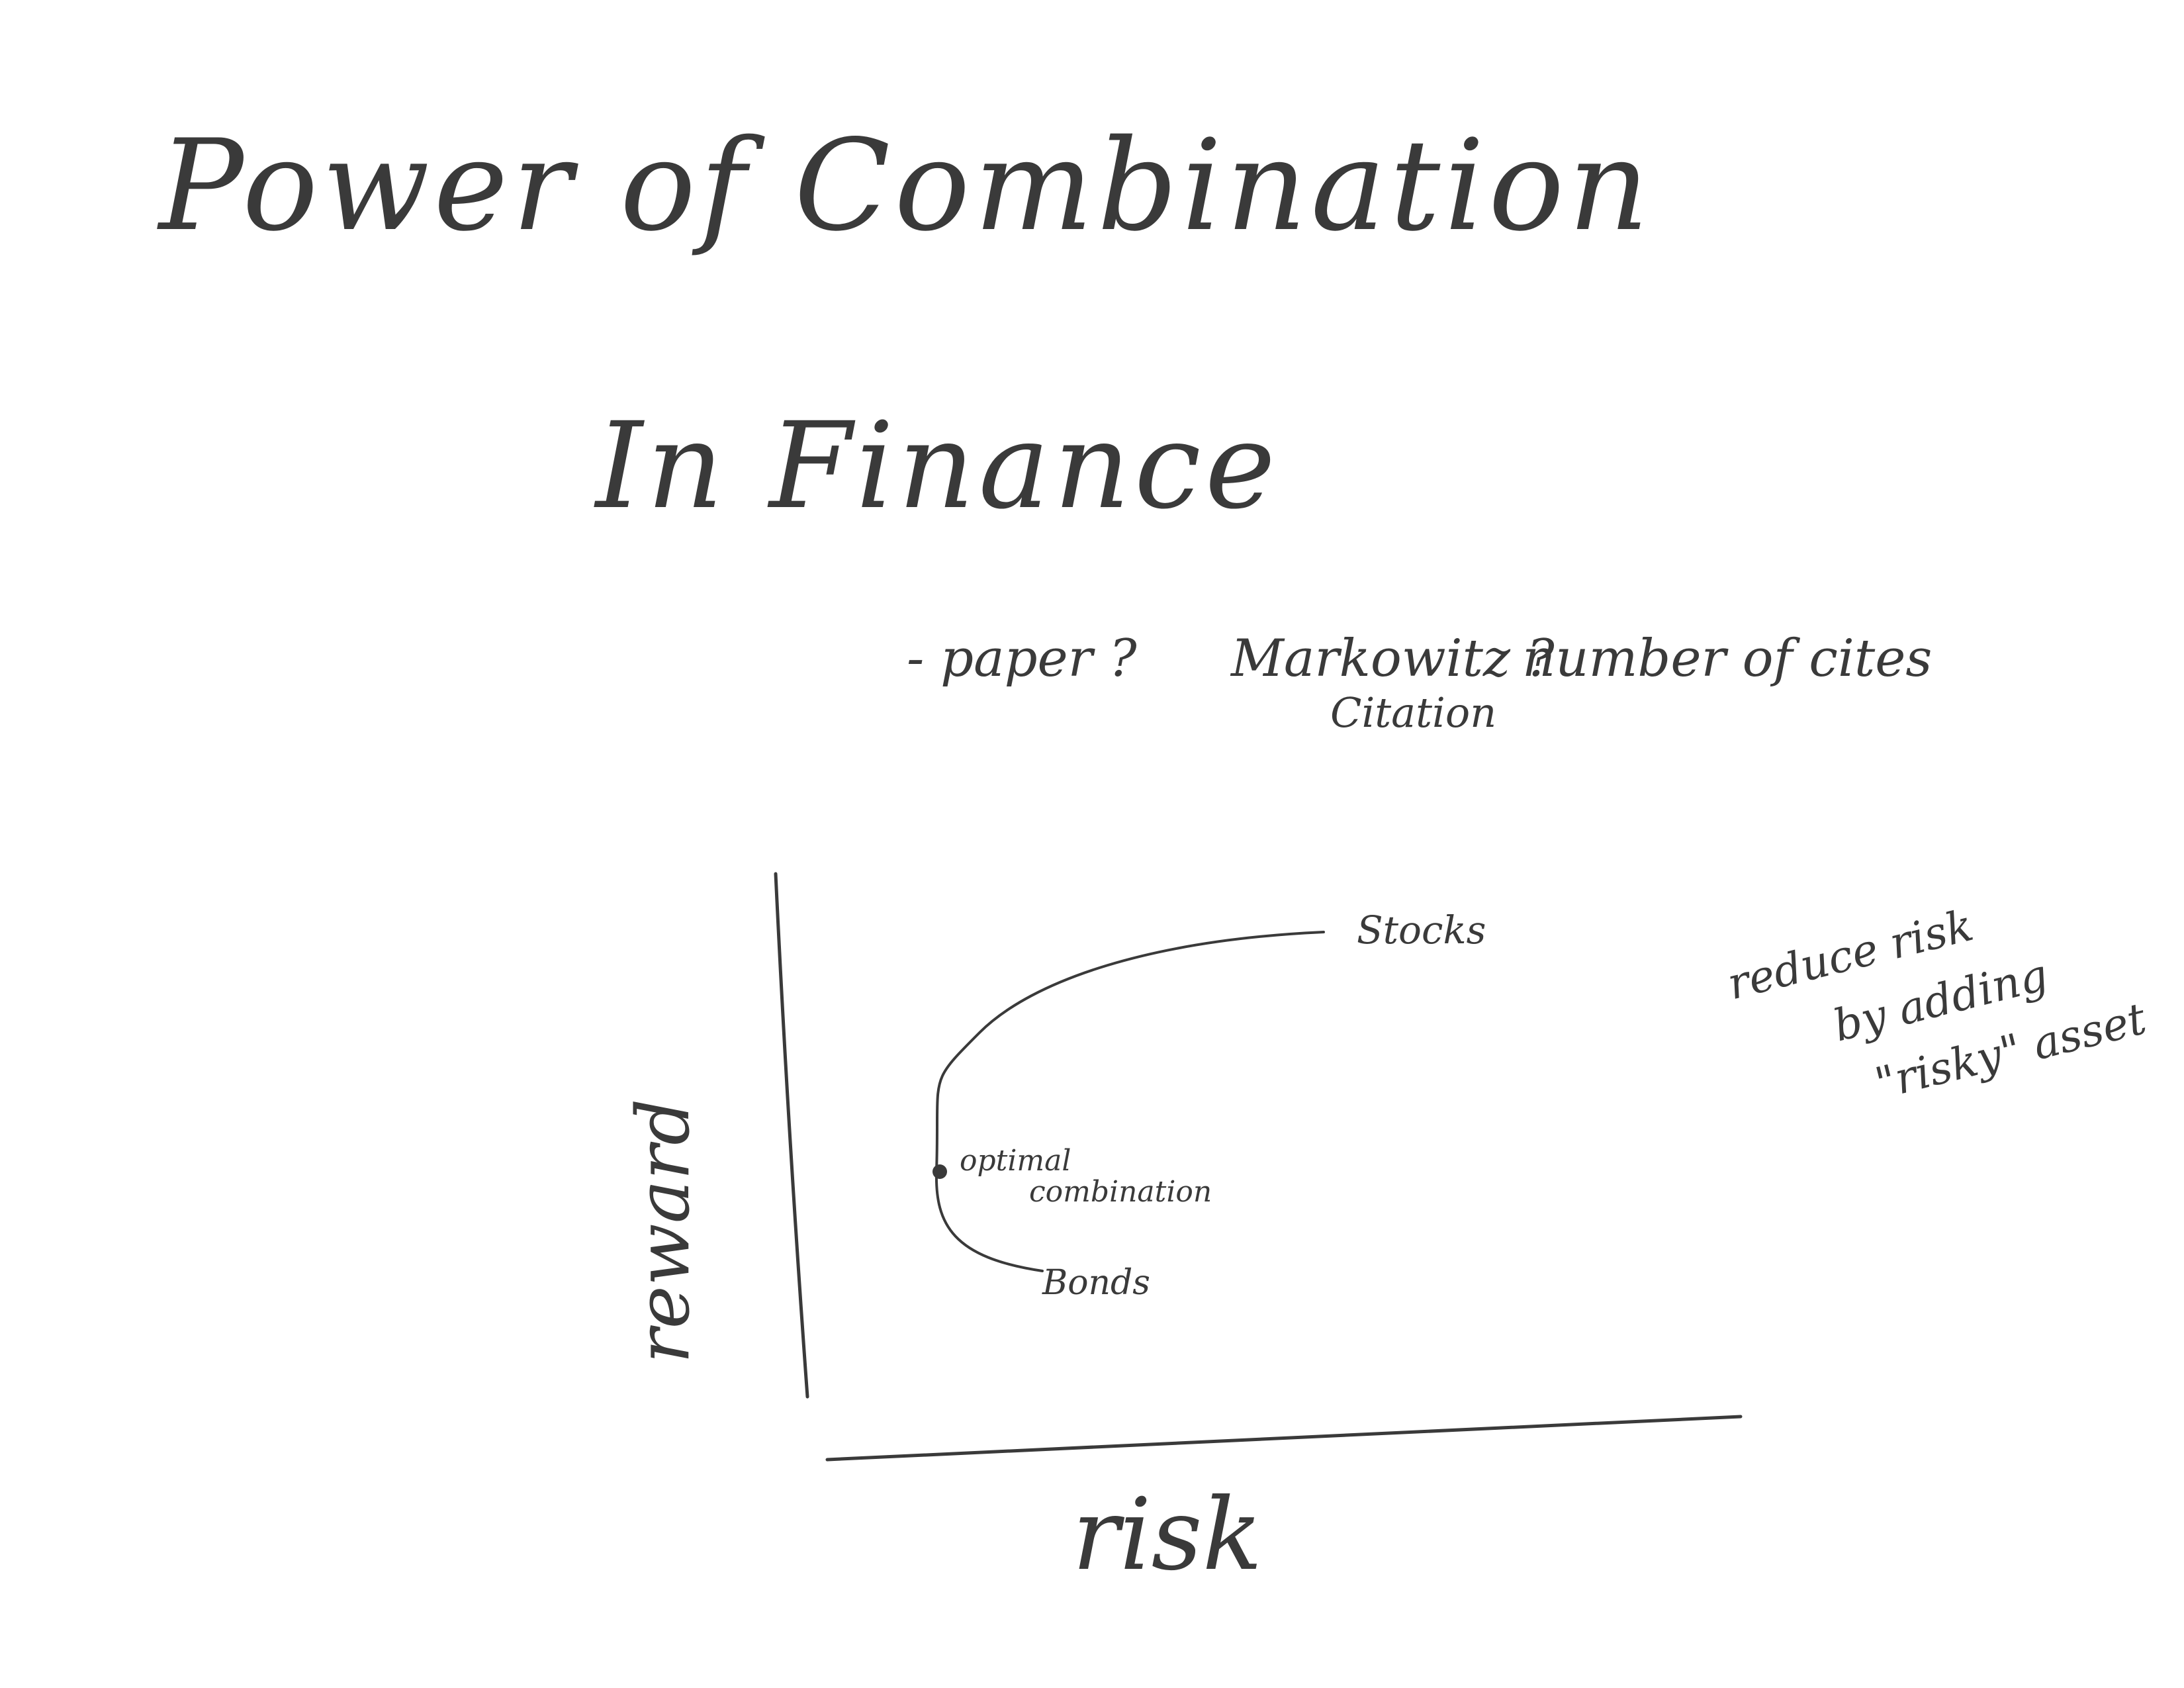 This screenshot has height=1688, width=2184. What do you see at coordinates (1120, 1192) in the screenshot?
I see `optimal-label-line2: combination` at bounding box center [1120, 1192].